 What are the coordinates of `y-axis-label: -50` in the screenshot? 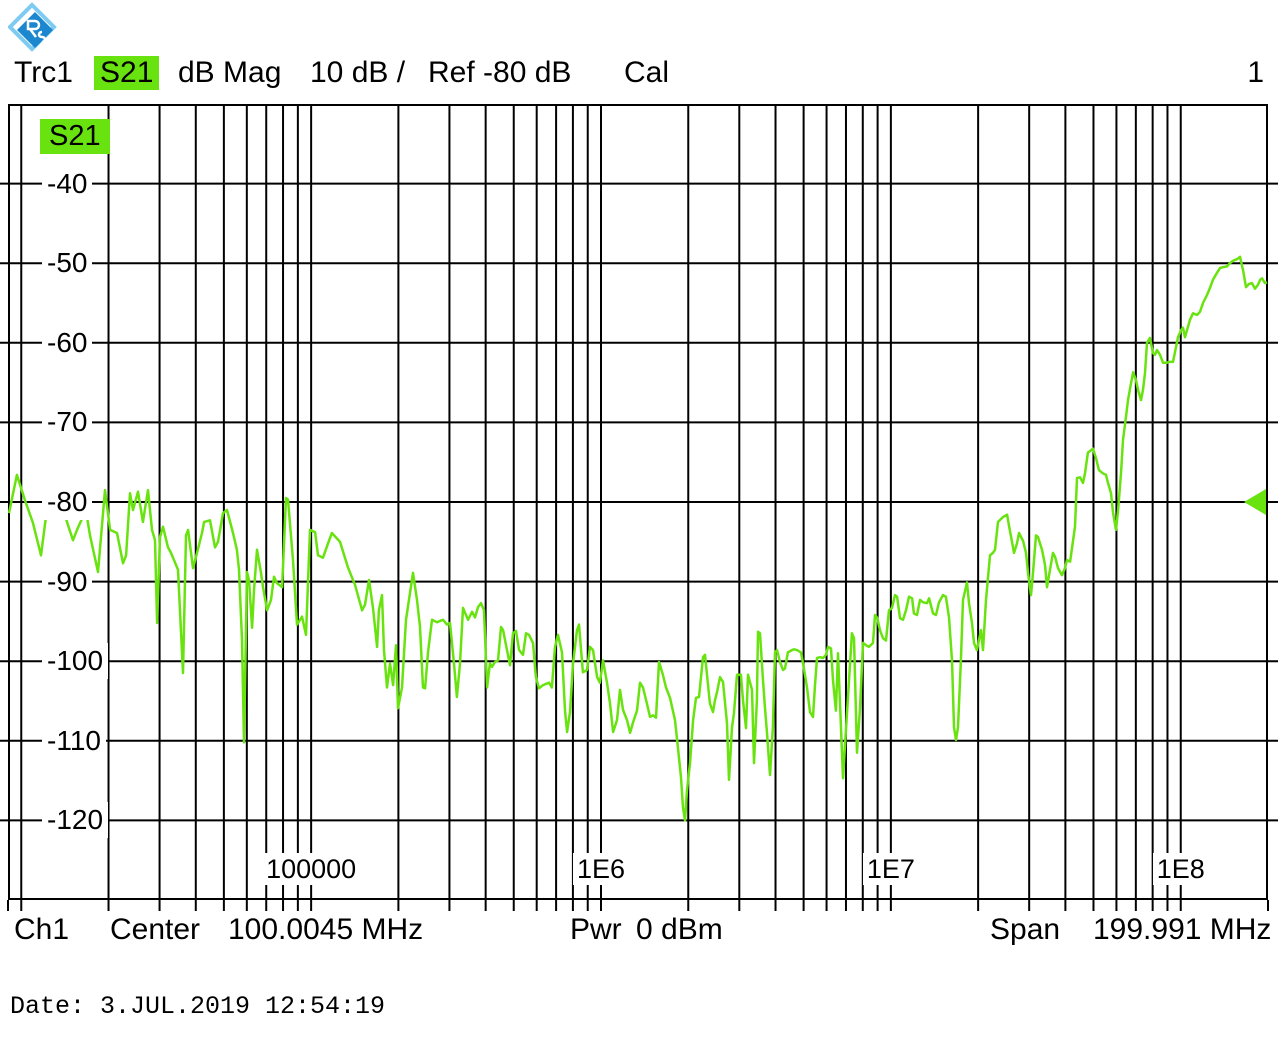 It's located at (67, 263).